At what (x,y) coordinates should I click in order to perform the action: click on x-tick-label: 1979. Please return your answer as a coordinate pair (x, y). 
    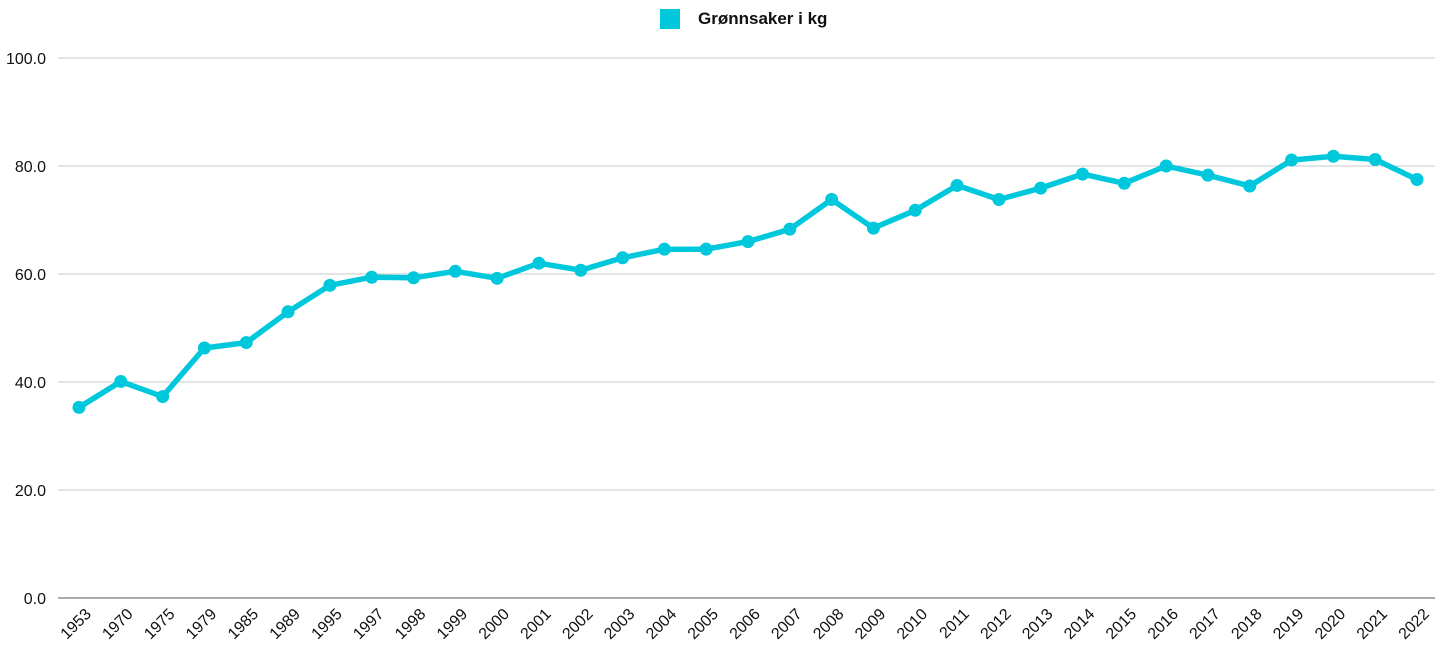
    Looking at the image, I should click on (201, 624).